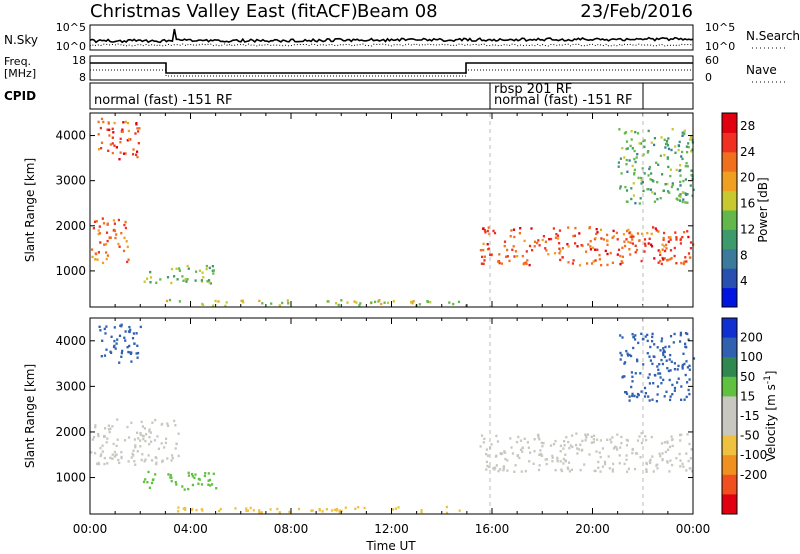 This screenshot has width=800, height=554. Describe the element at coordinates (729, 210) in the screenshot. I see `colorbar-frame` at that location.